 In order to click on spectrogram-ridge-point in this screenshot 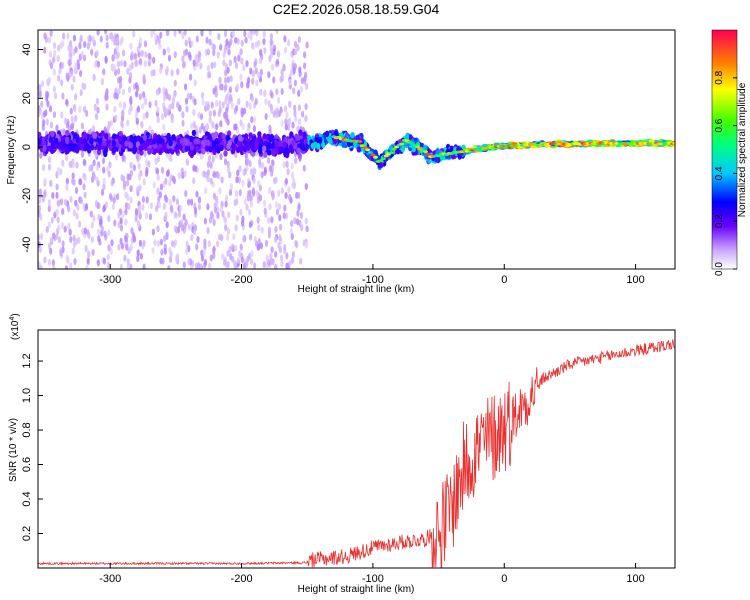, I will do `click(368, 150)`.